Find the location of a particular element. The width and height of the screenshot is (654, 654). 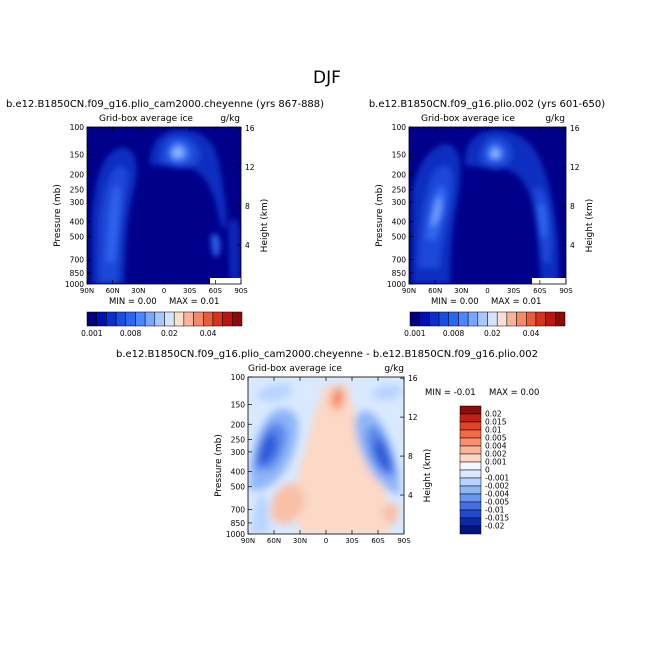

lat-tick-label: 90S is located at coordinates (241, 291).